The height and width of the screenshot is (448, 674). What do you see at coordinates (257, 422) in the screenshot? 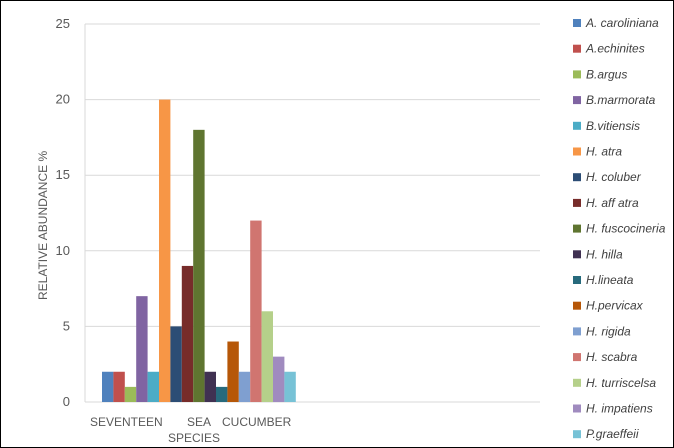
I see `x-label-word-4: CUCUMBER` at bounding box center [257, 422].